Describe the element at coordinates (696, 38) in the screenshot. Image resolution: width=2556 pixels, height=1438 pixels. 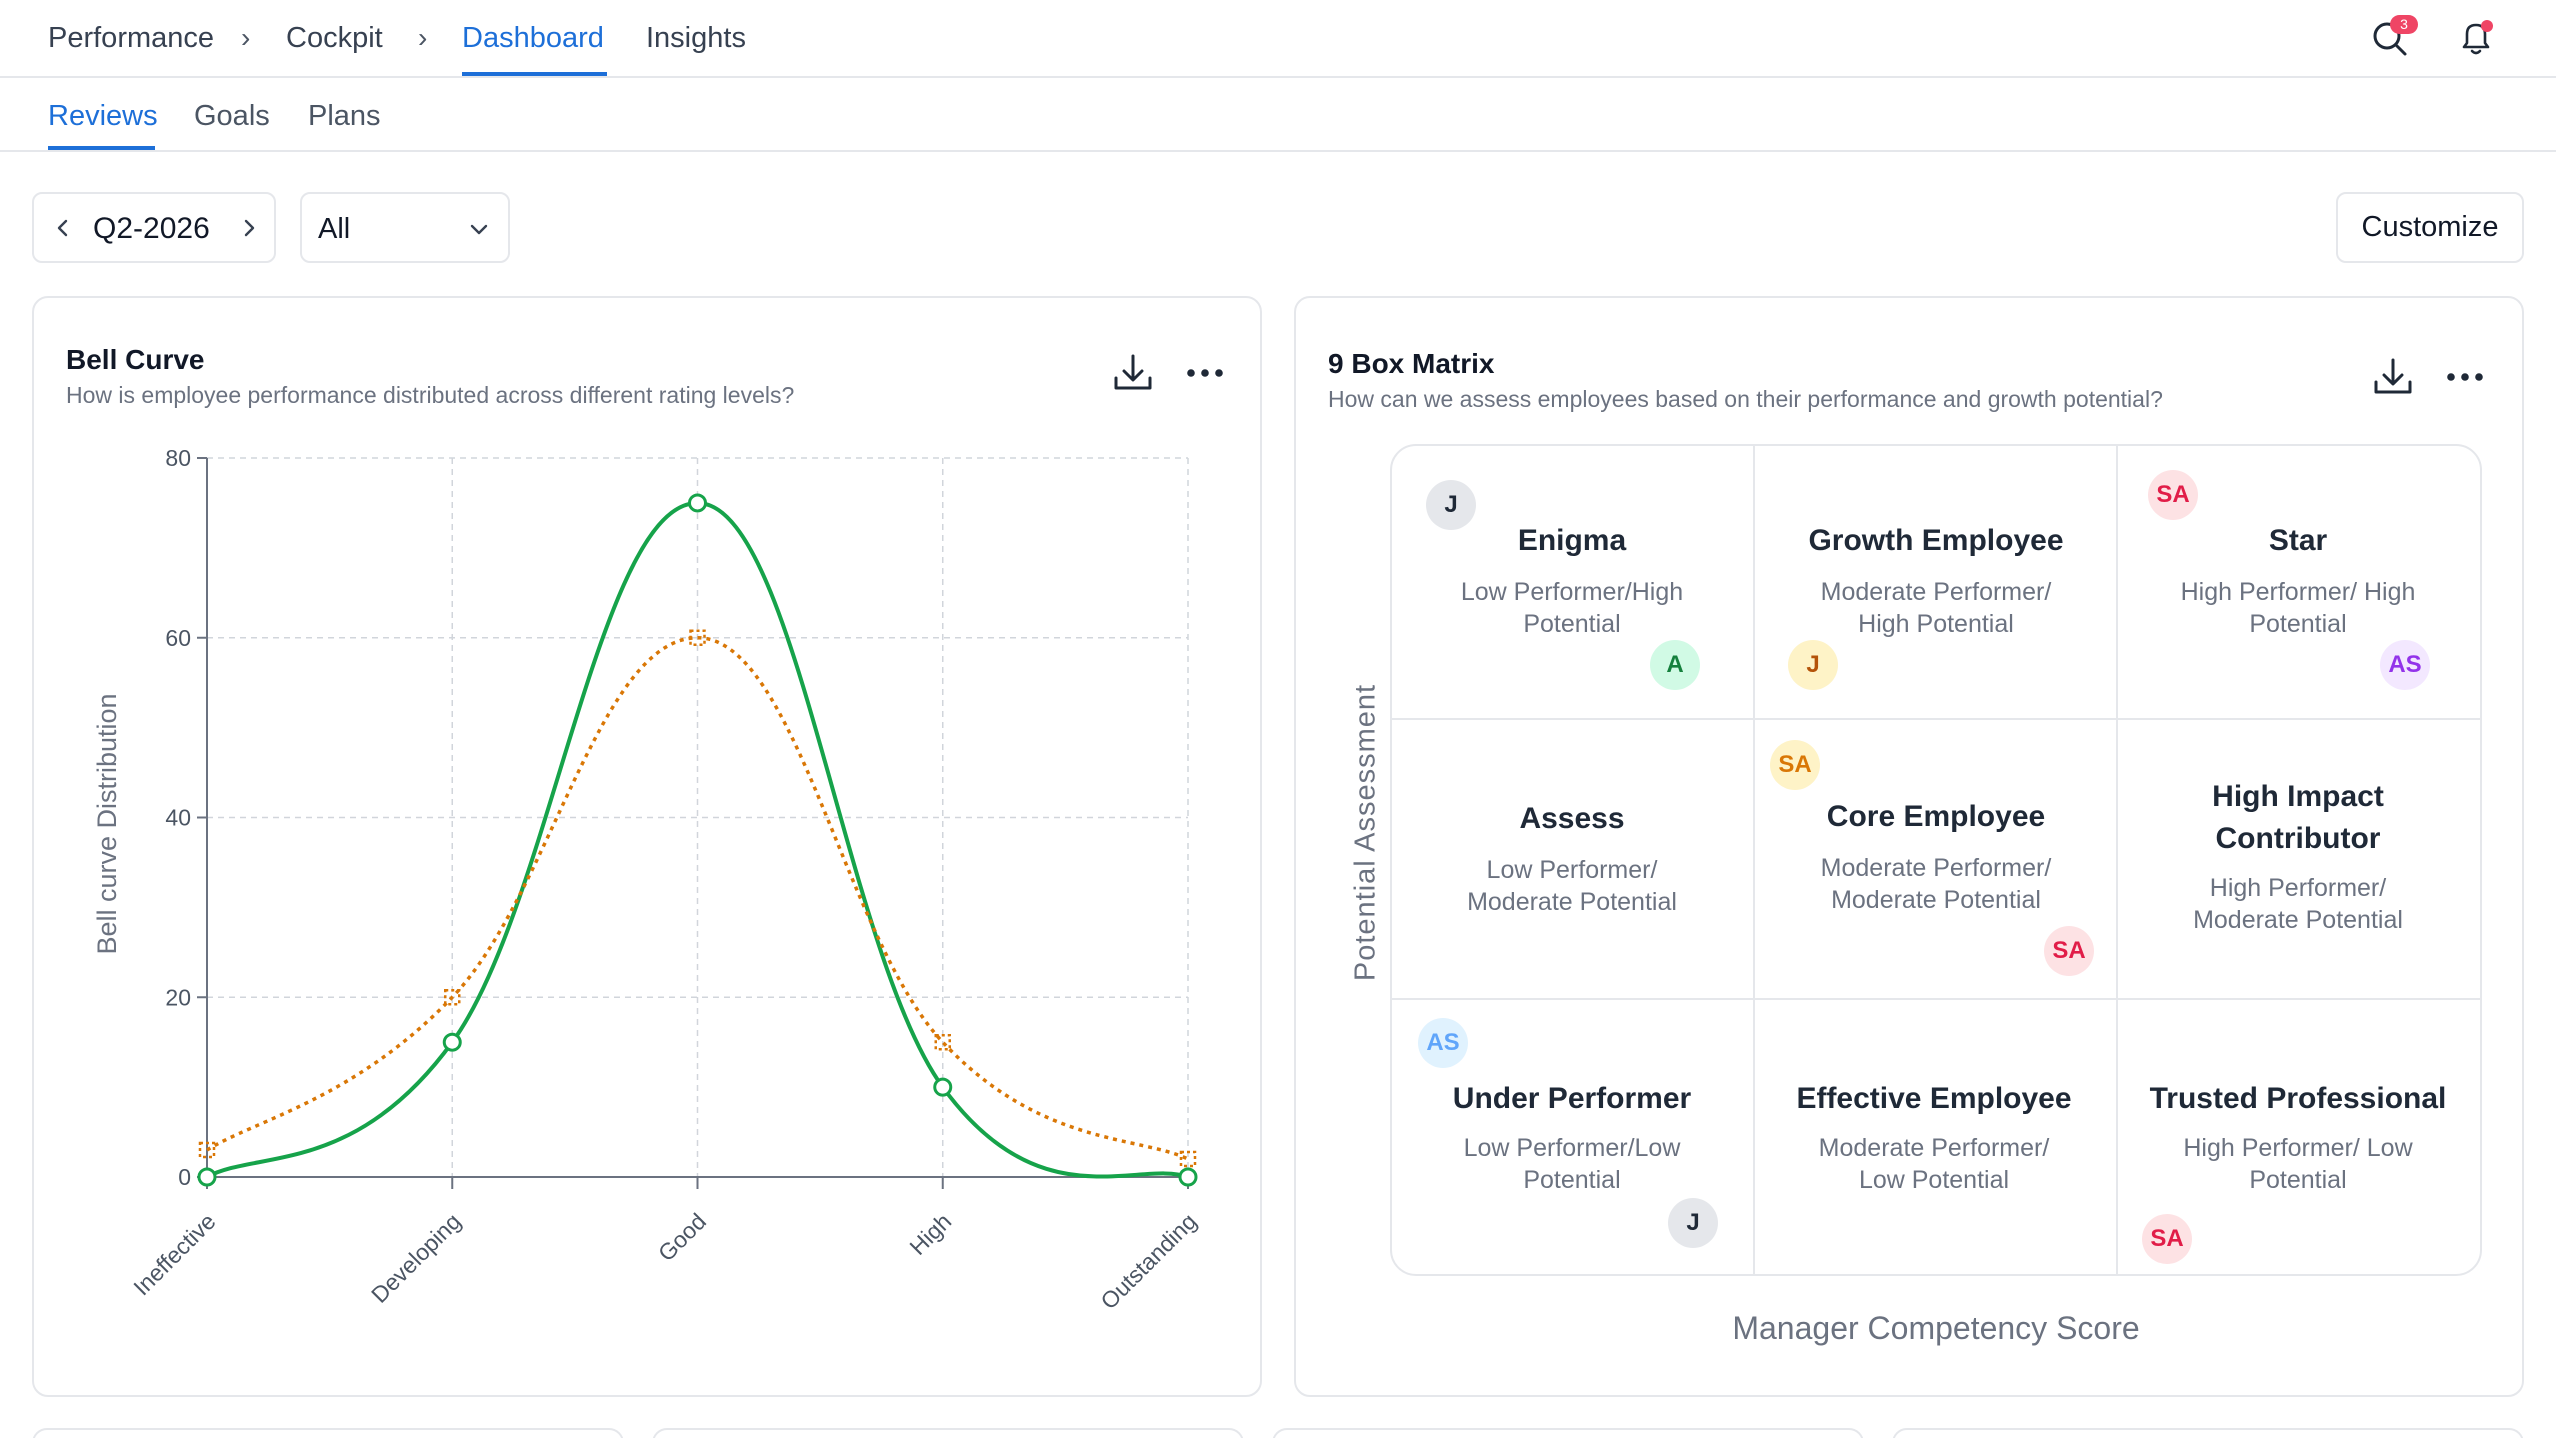
I see `breadcrumb-insights: Insights` at that location.